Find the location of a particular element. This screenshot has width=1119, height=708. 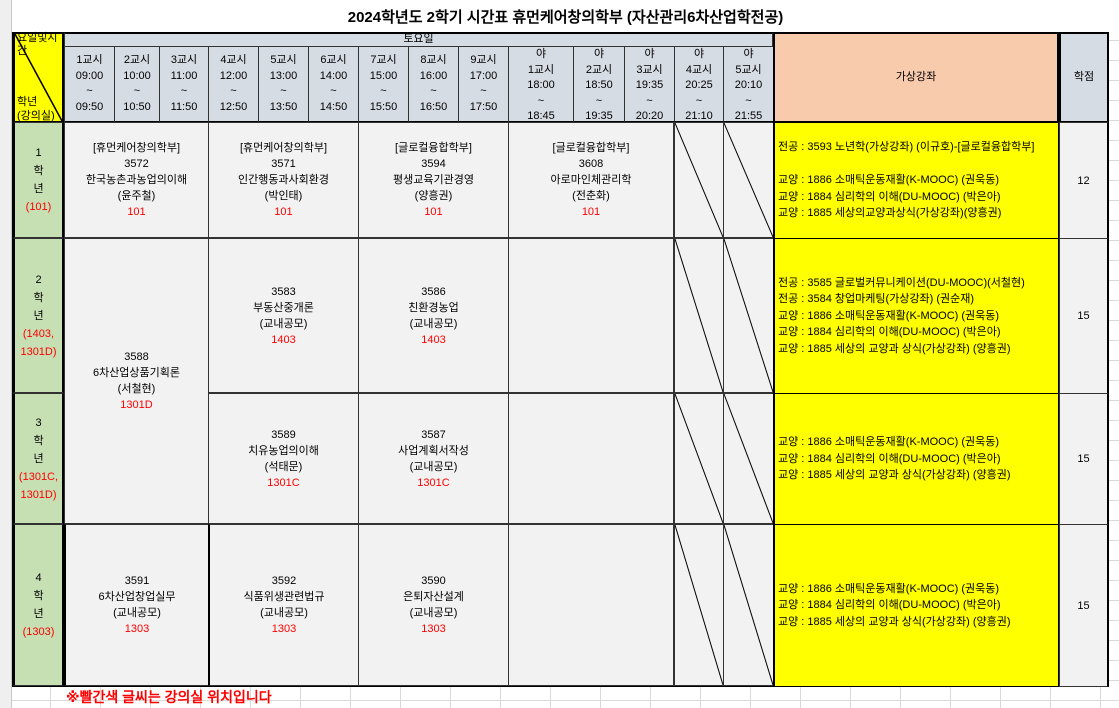

course-cell-3591: 3591 6차산업창업실무 (교내공모) 1303 is located at coordinates (136, 605).